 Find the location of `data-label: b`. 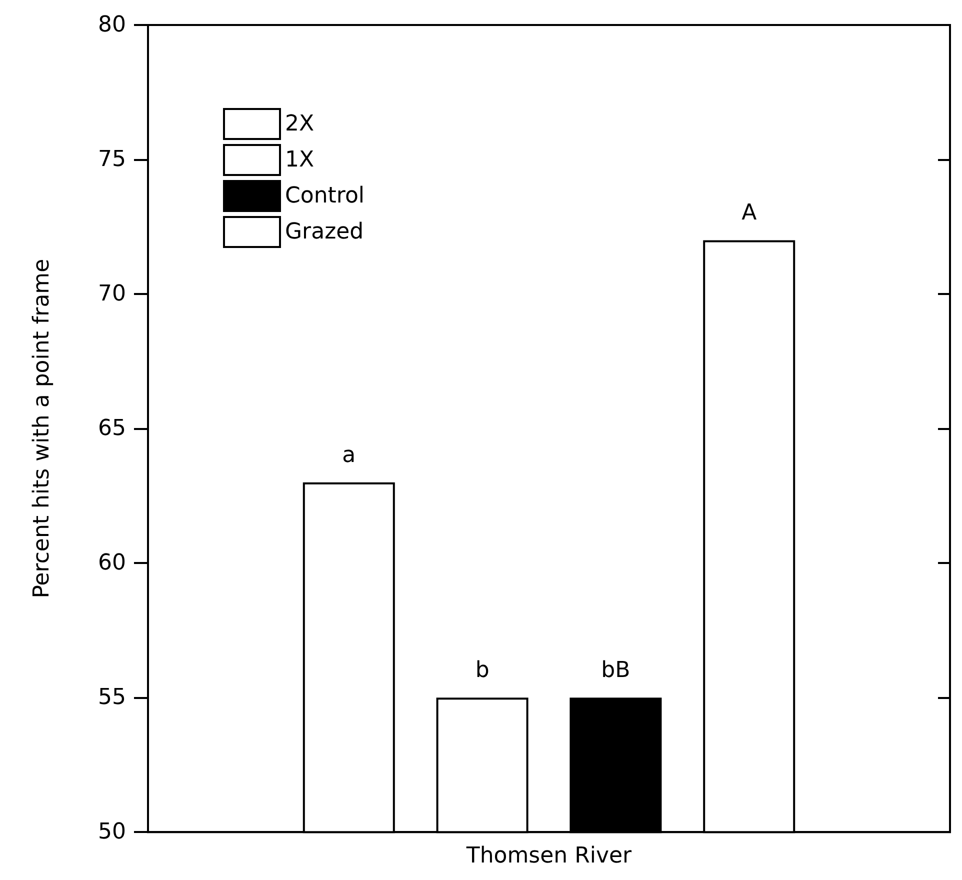

data-label: b is located at coordinates (482, 671).